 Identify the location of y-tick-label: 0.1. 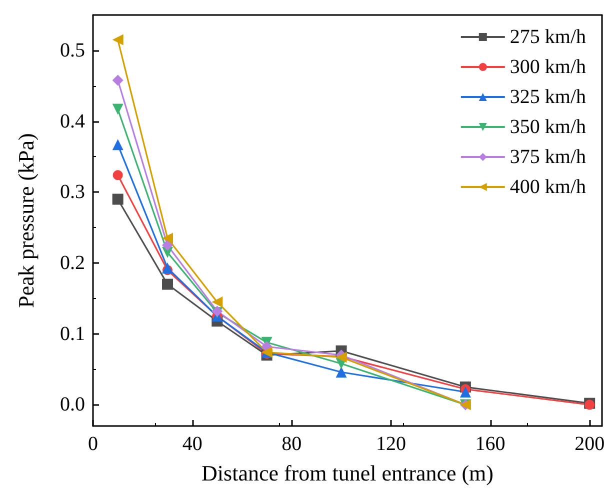
(72, 333).